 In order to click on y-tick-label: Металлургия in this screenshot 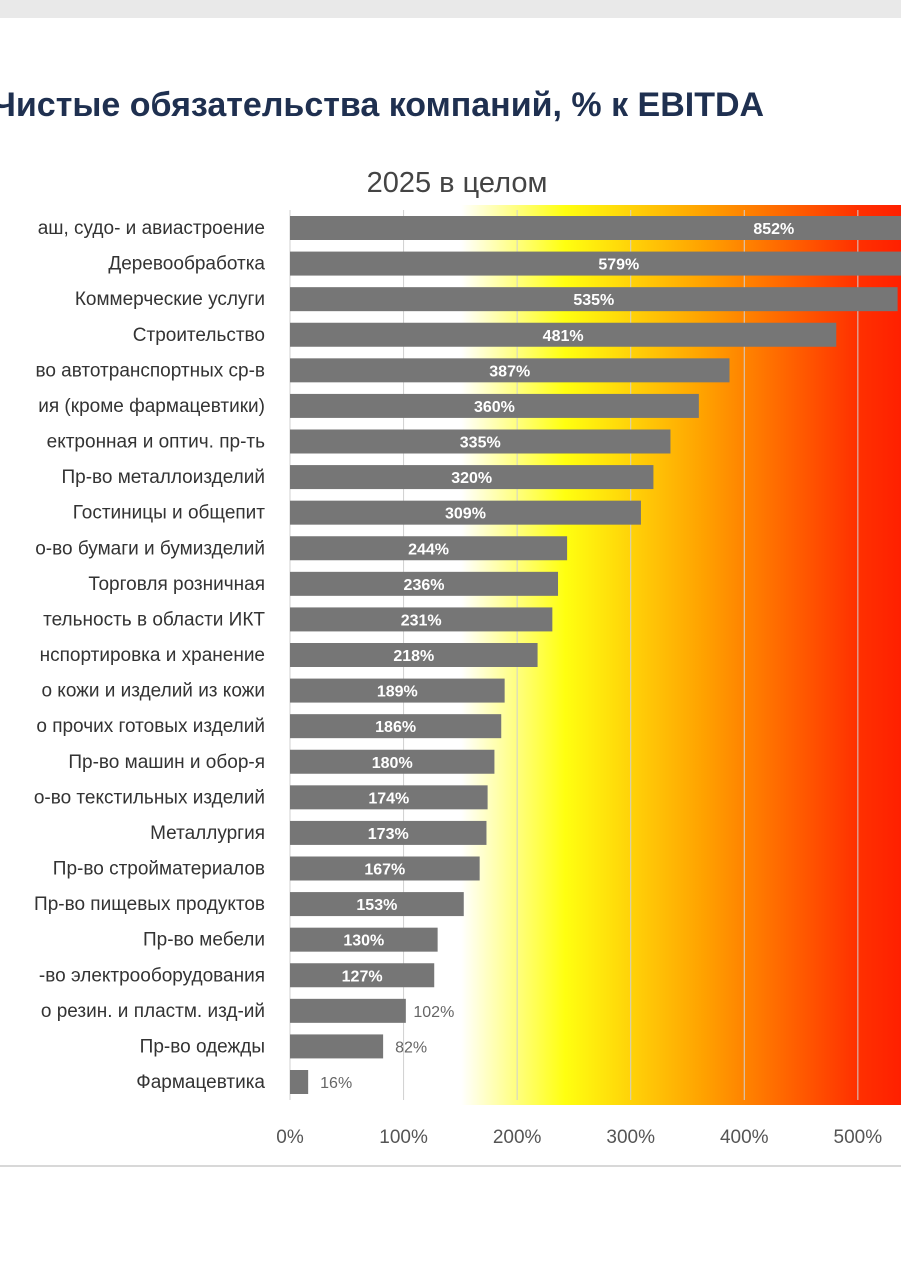, I will do `click(207, 833)`.